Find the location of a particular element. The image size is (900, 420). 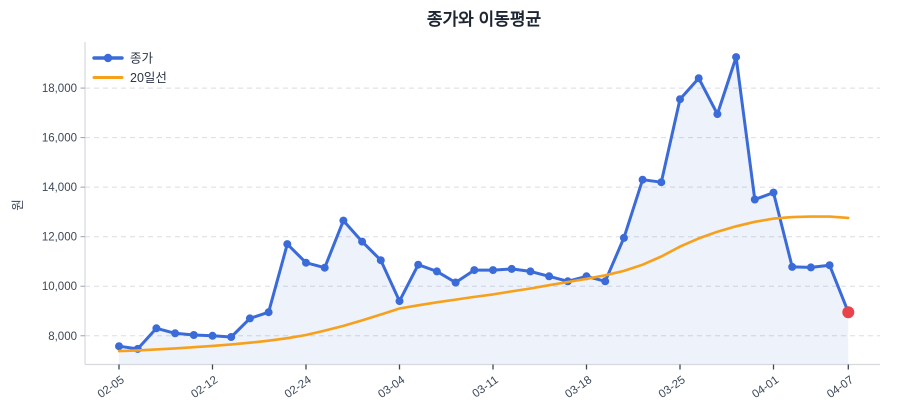

x-tick-label: 03-25 is located at coordinates (672, 387).